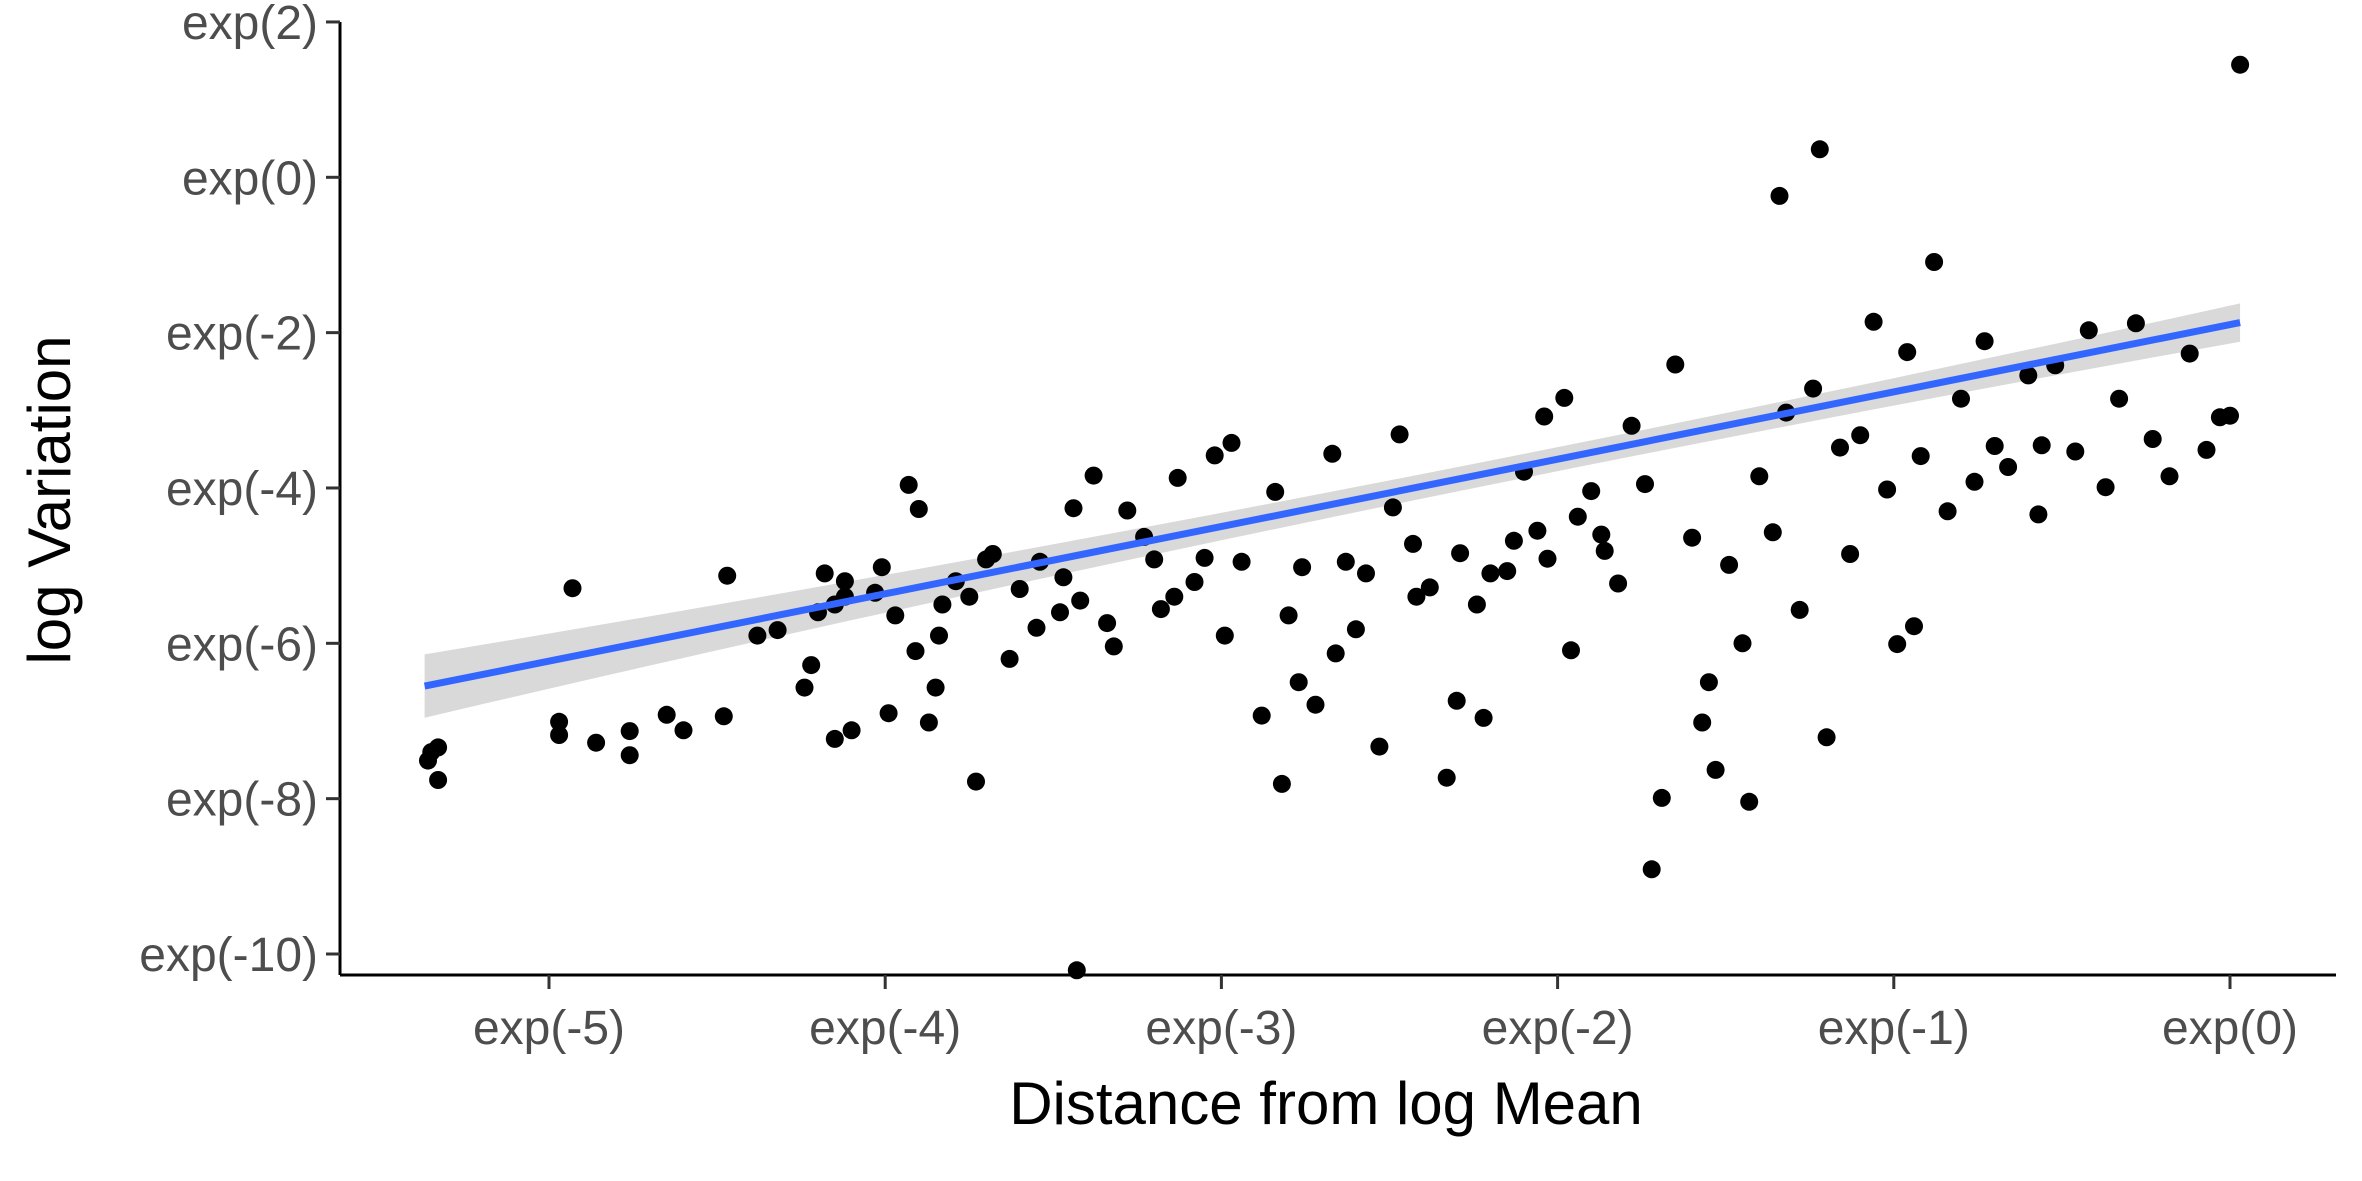 The height and width of the screenshot is (1181, 2362). What do you see at coordinates (49, 499) in the screenshot?
I see `y-axis-title: log Variation` at bounding box center [49, 499].